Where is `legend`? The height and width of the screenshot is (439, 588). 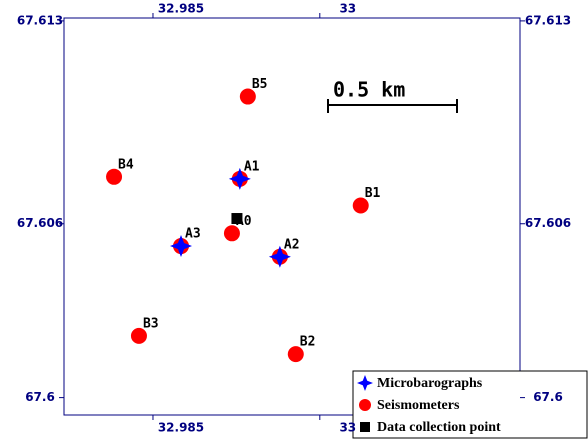
legend is located at coordinates (470, 404).